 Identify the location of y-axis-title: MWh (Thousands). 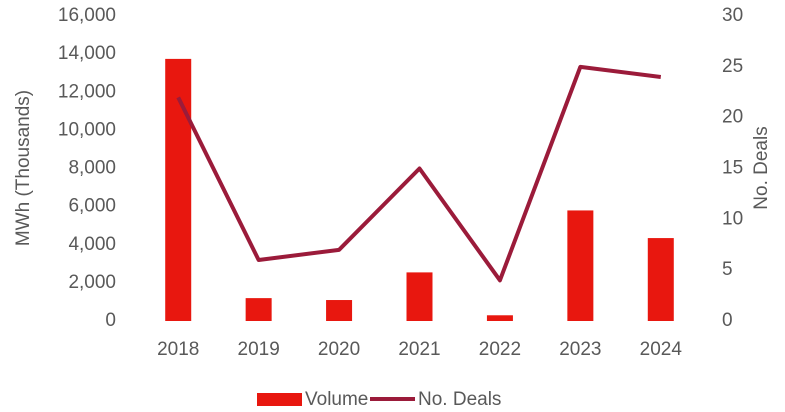
(23, 168).